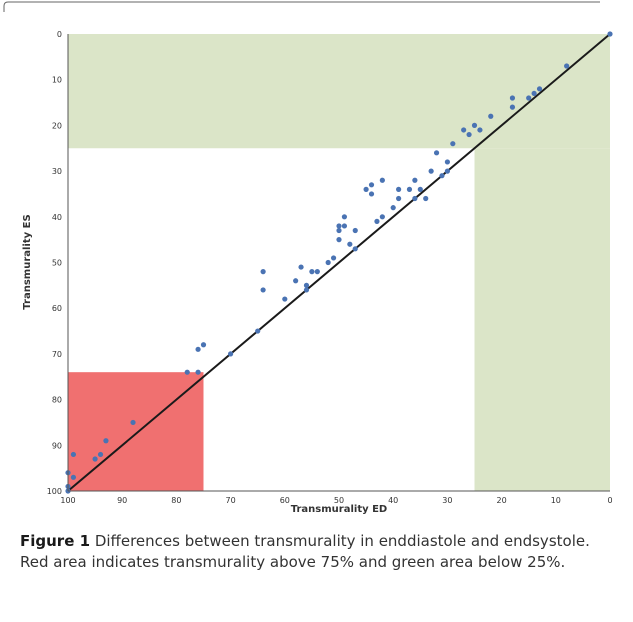  I want to click on x-tick-label-6: 40, so click(393, 500).